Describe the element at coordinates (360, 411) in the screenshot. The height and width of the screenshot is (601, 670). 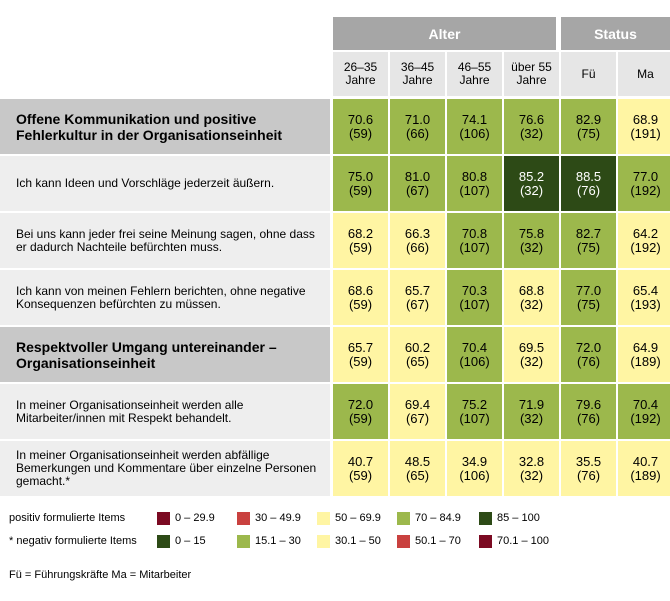
I see `score-cell: 72.0 (59)` at that location.